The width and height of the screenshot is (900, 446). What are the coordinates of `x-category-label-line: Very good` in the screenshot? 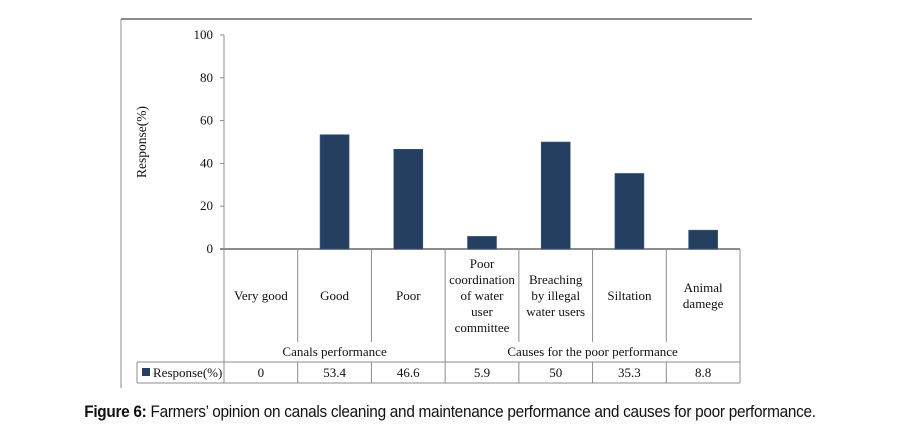 It's located at (261, 295).